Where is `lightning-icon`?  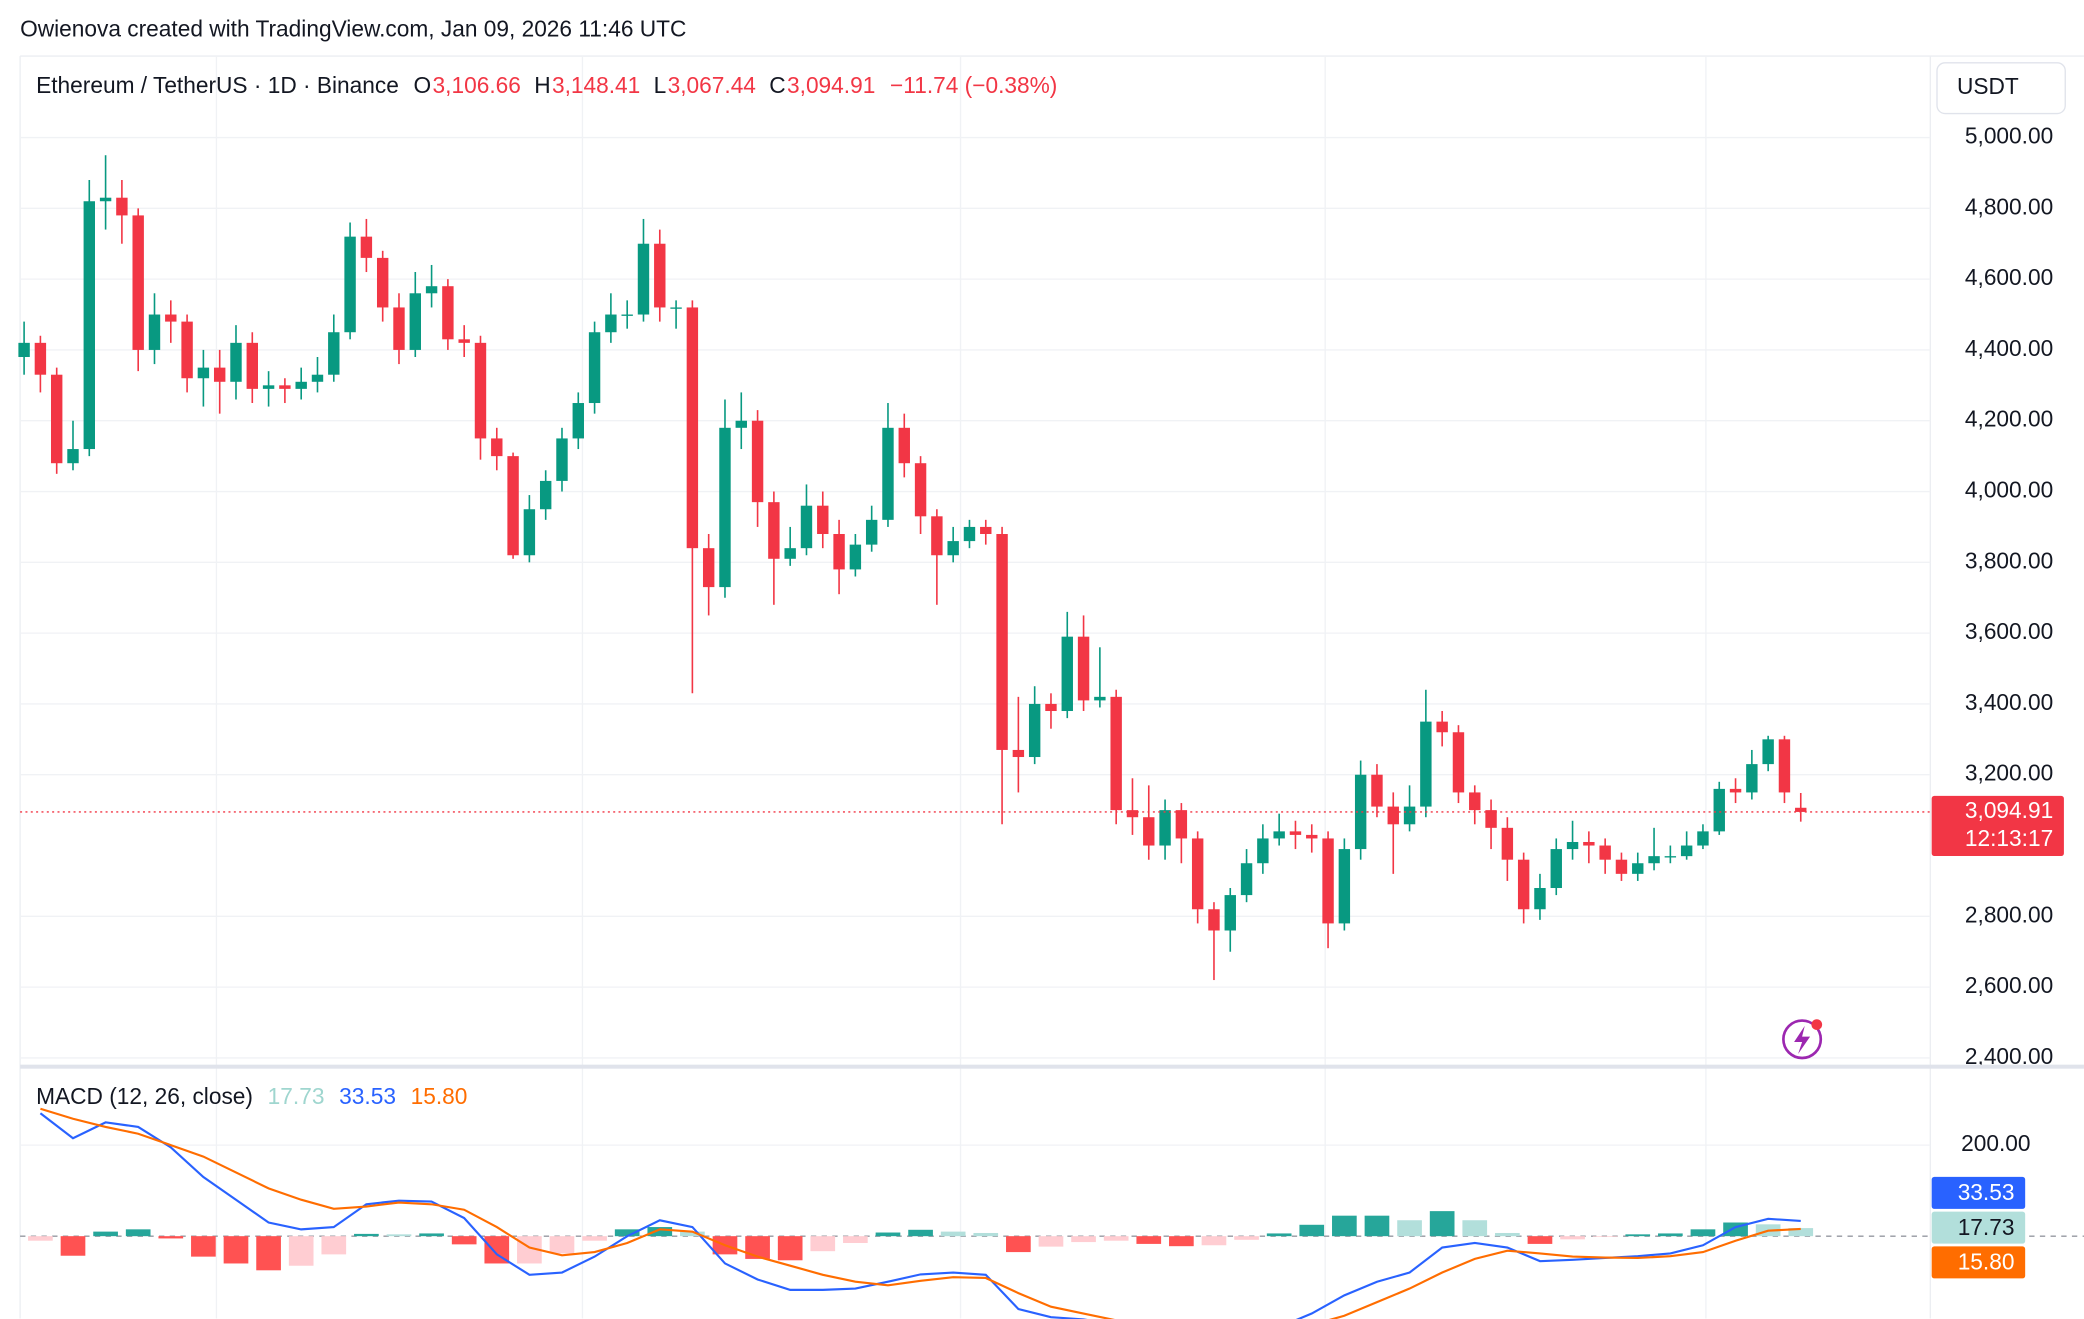 lightning-icon is located at coordinates (1802, 1039).